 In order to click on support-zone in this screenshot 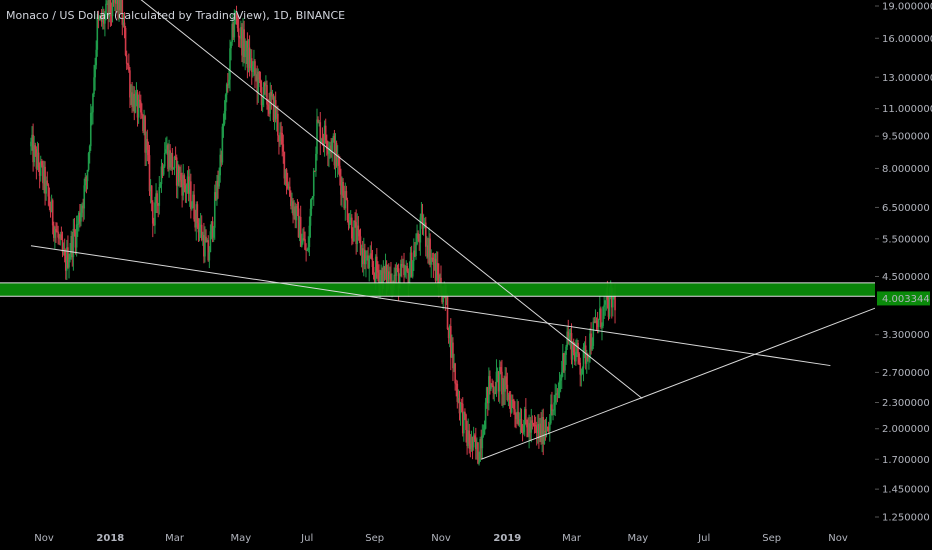, I will do `click(437, 289)`.